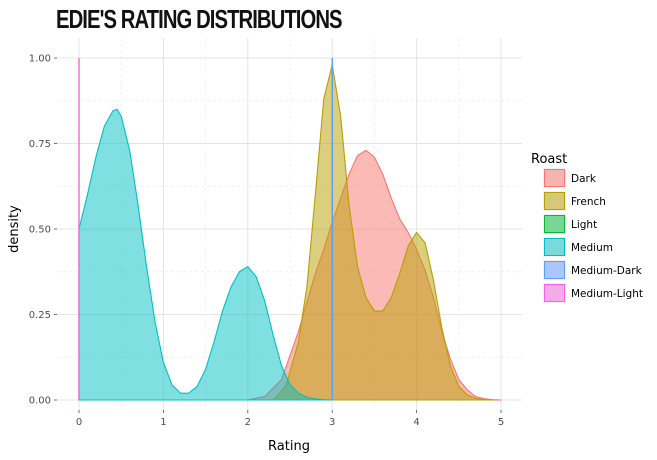 This screenshot has width=657, height=460. What do you see at coordinates (79, 422) in the screenshot?
I see `x-tick-label: 0` at bounding box center [79, 422].